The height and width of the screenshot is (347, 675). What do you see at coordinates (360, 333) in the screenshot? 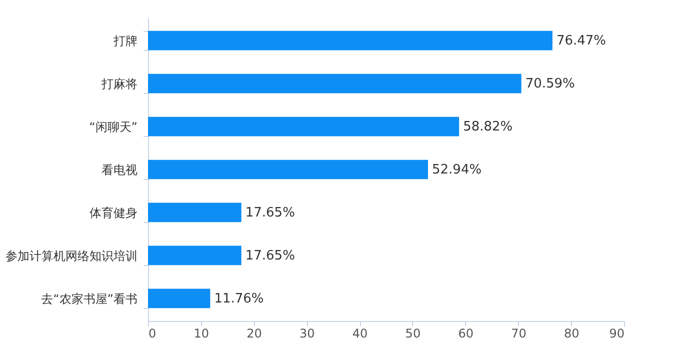
I see `x-tick-label: 40` at bounding box center [360, 333].